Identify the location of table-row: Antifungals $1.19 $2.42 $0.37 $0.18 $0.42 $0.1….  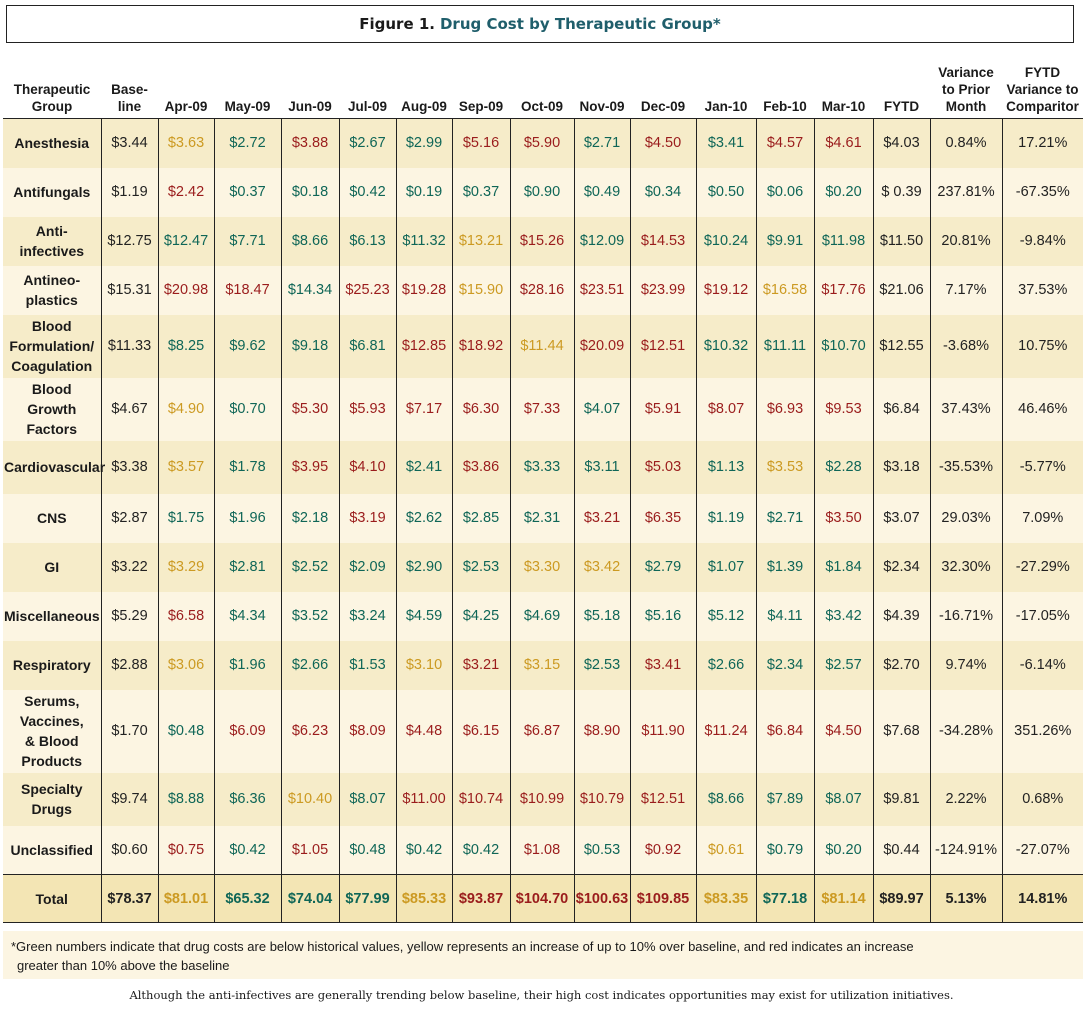
(543, 192).